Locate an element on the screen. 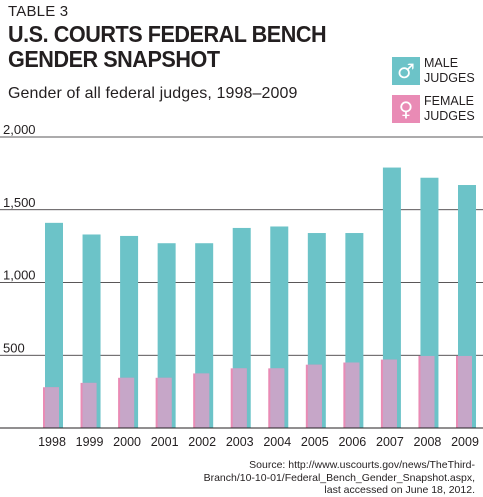 The image size is (483, 497). legend-label-male-line-2: JUDGES is located at coordinates (449, 78).